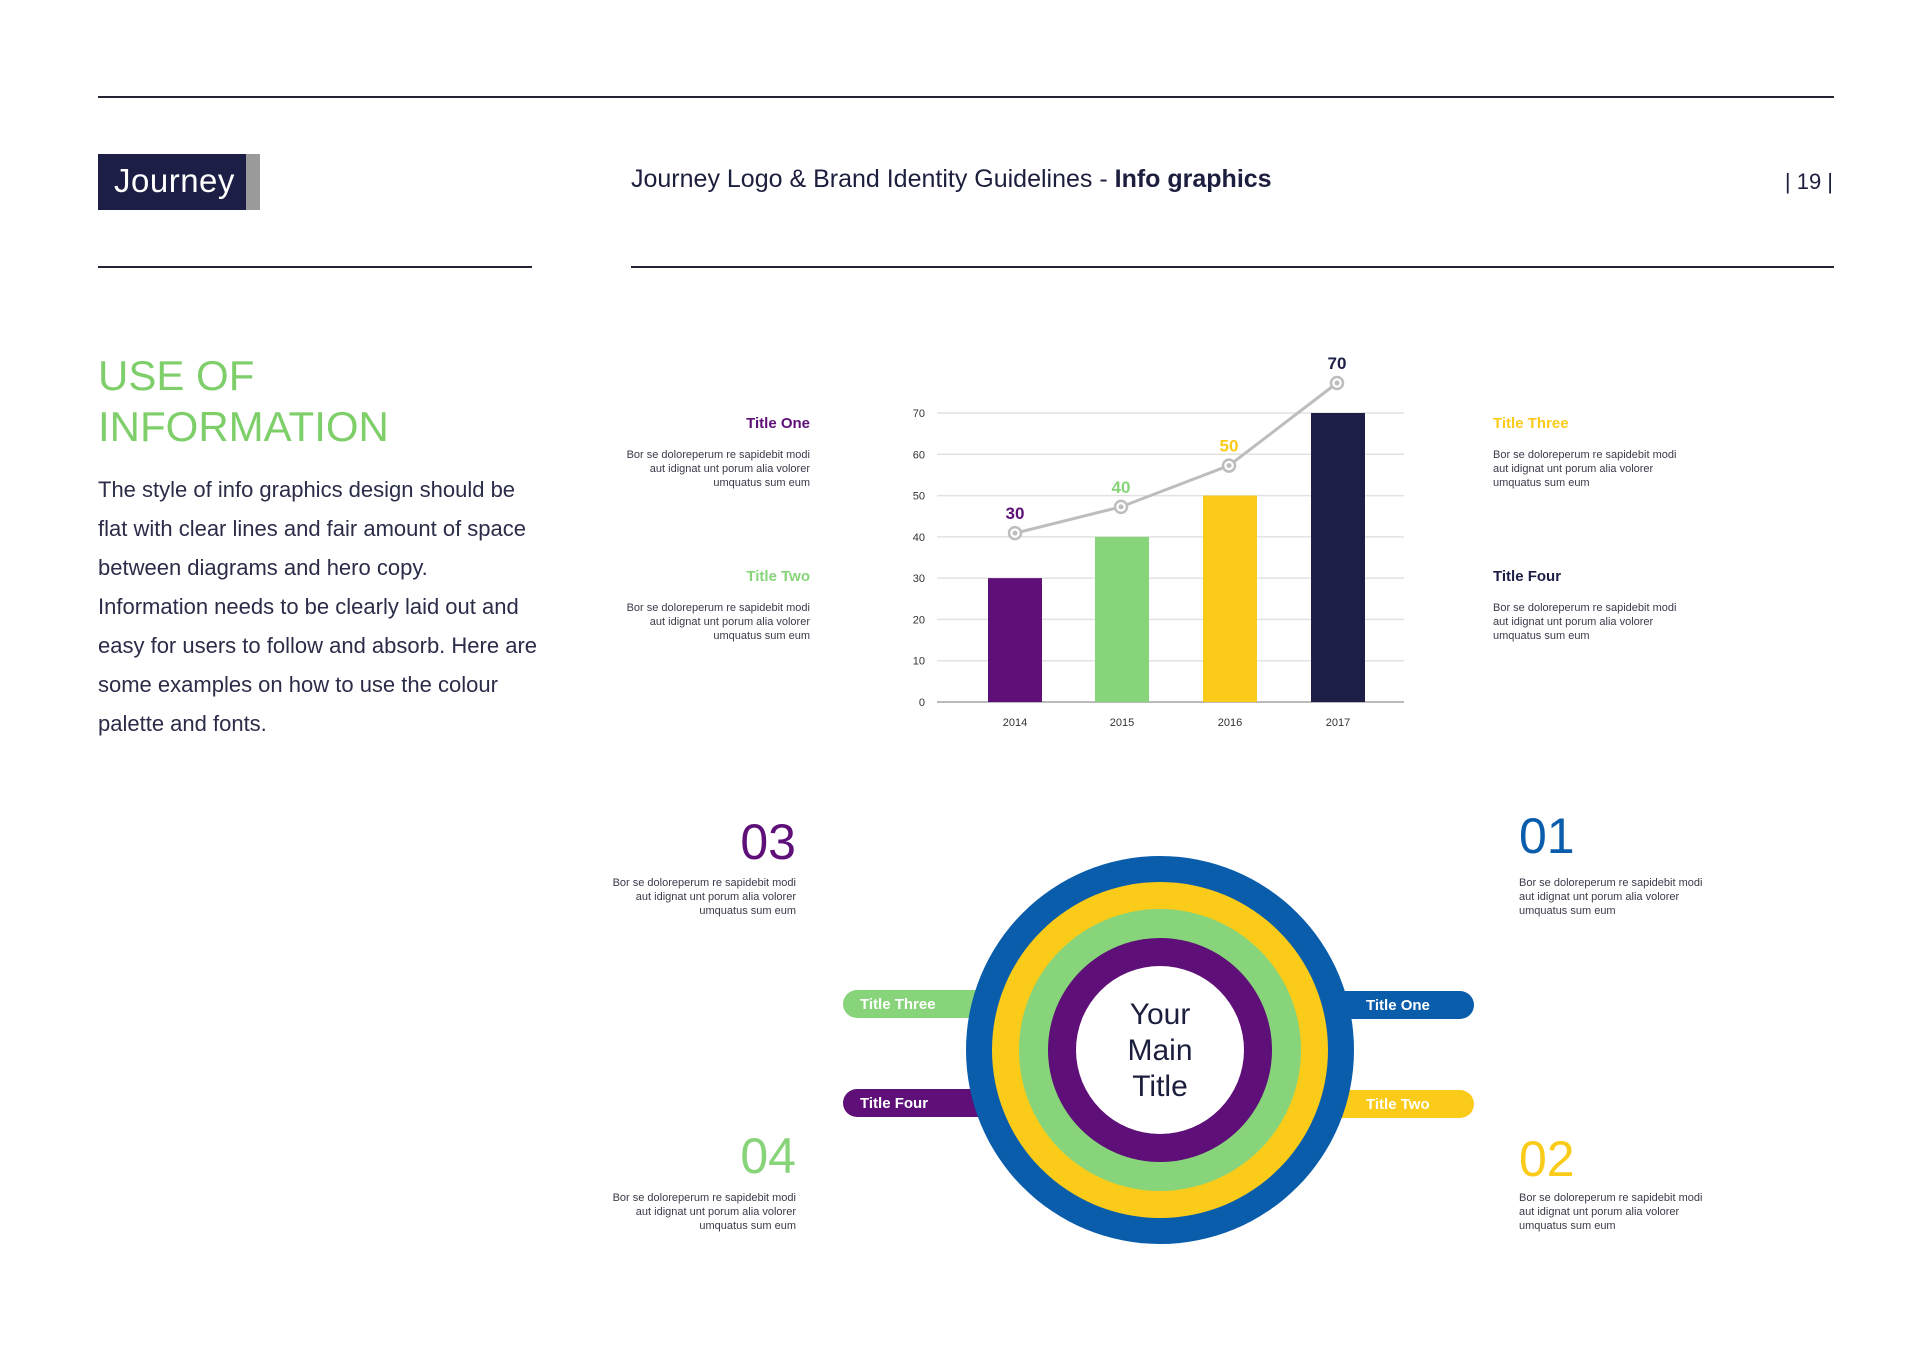 Image resolution: width=1920 pixels, height=1357 pixels. Describe the element at coordinates (919, 620) in the screenshot. I see `y-tick-label-20: 20` at that location.